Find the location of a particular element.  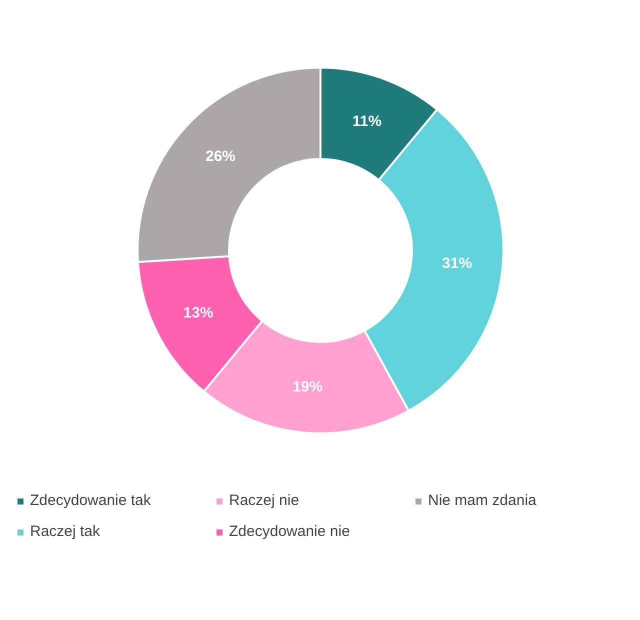

data-label: 19% is located at coordinates (307, 387).